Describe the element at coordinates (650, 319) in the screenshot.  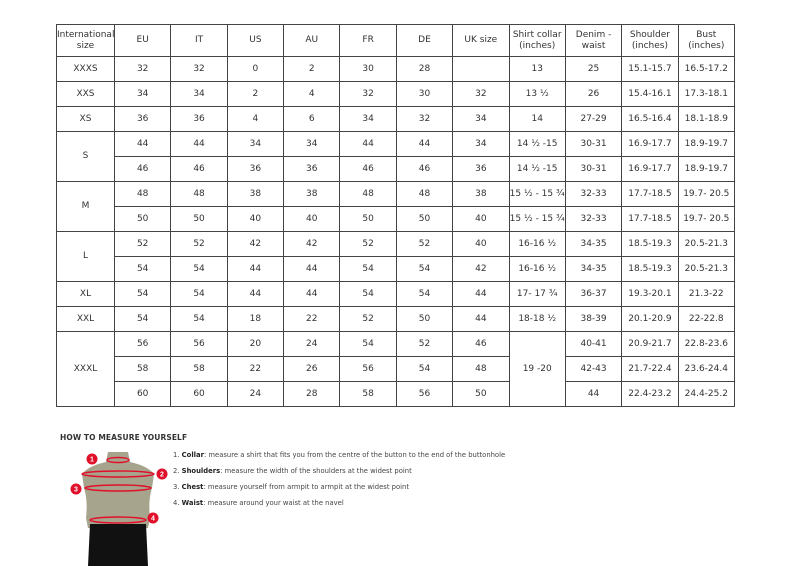
I see `table-cell: 20.1-20.9` at that location.